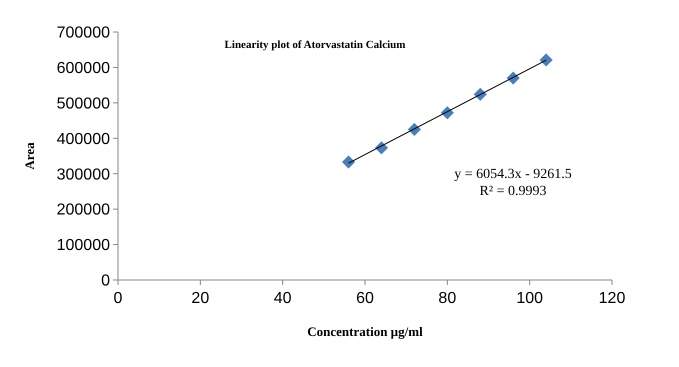 Image resolution: width=679 pixels, height=367 pixels. What do you see at coordinates (83, 33) in the screenshot?
I see `y-tick-label: 700000` at bounding box center [83, 33].